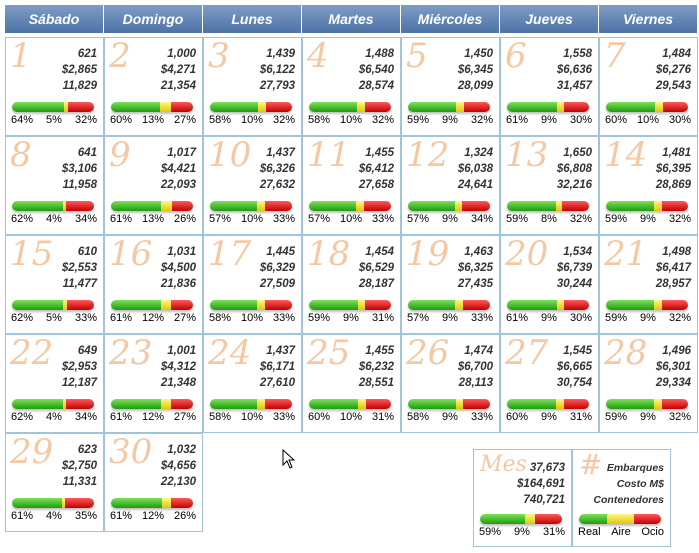 Image resolution: width=699 pixels, height=553 pixels. What do you see at coordinates (153, 120) in the screenshot?
I see `day-pct-aire: 13%` at bounding box center [153, 120].